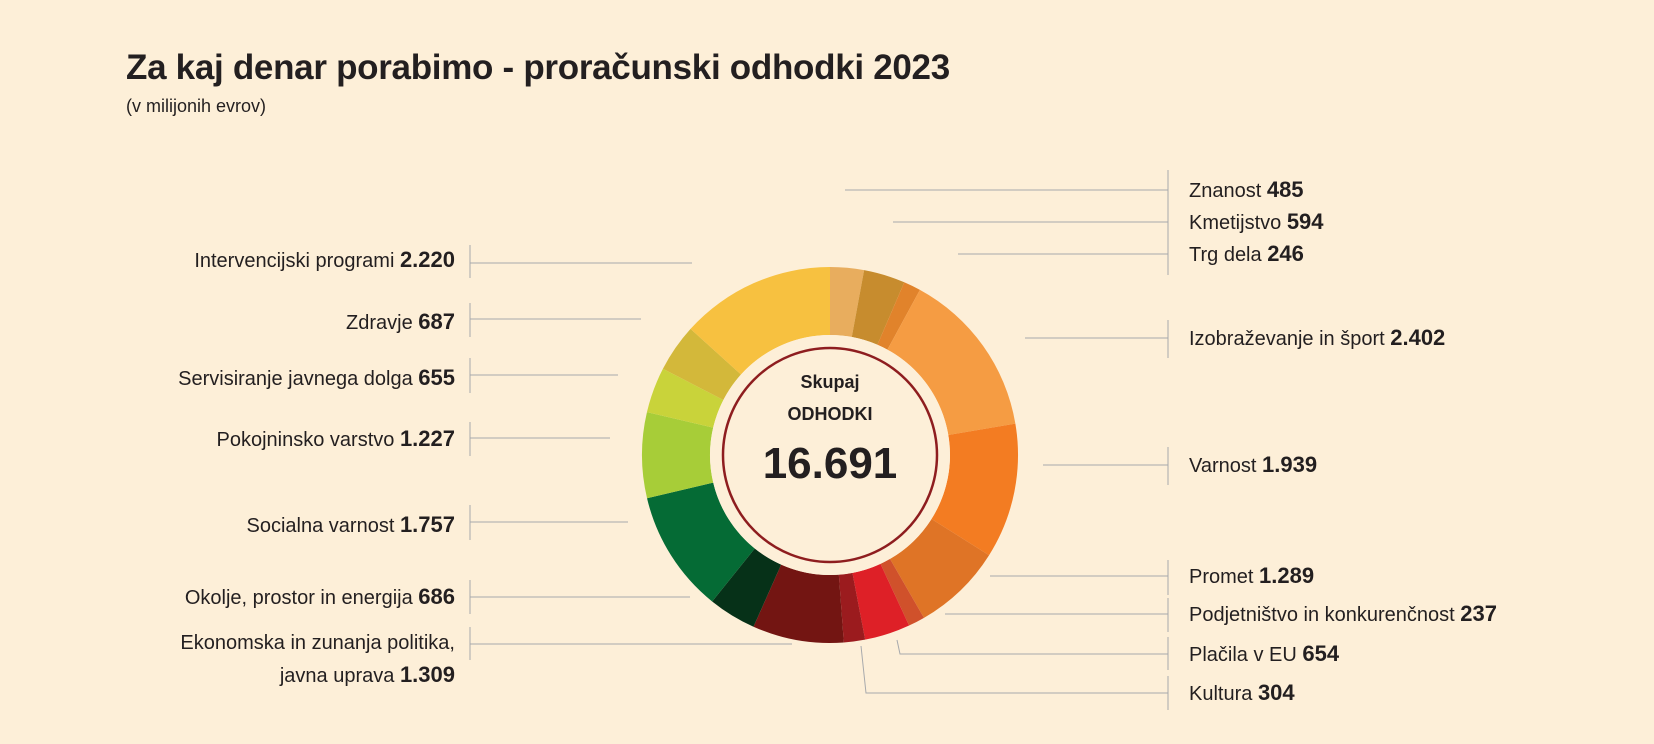  I want to click on slice-label-9: Ekonomska in zunanja politika,, so click(317, 643).